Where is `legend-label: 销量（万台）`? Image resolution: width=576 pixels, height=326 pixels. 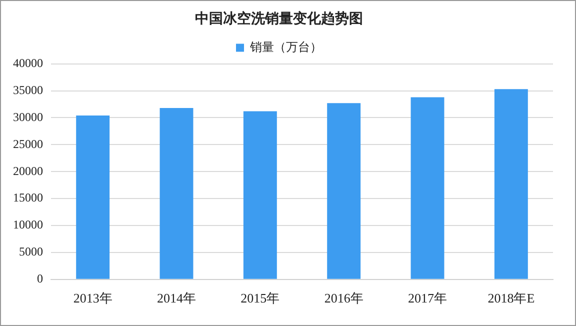
legend-label: 销量（万台） is located at coordinates (285, 47).